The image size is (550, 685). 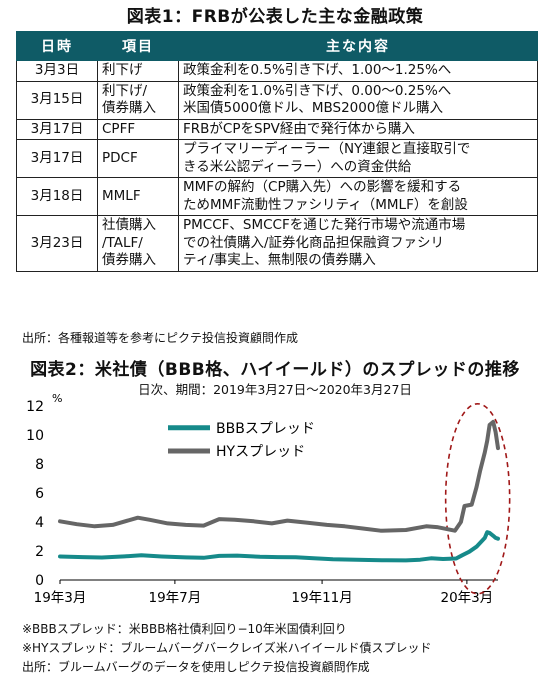 What do you see at coordinates (322, 187) in the screenshot?
I see `row-content-line: MMFの解約（CP購入先）への影響を緩和する` at bounding box center [322, 187].